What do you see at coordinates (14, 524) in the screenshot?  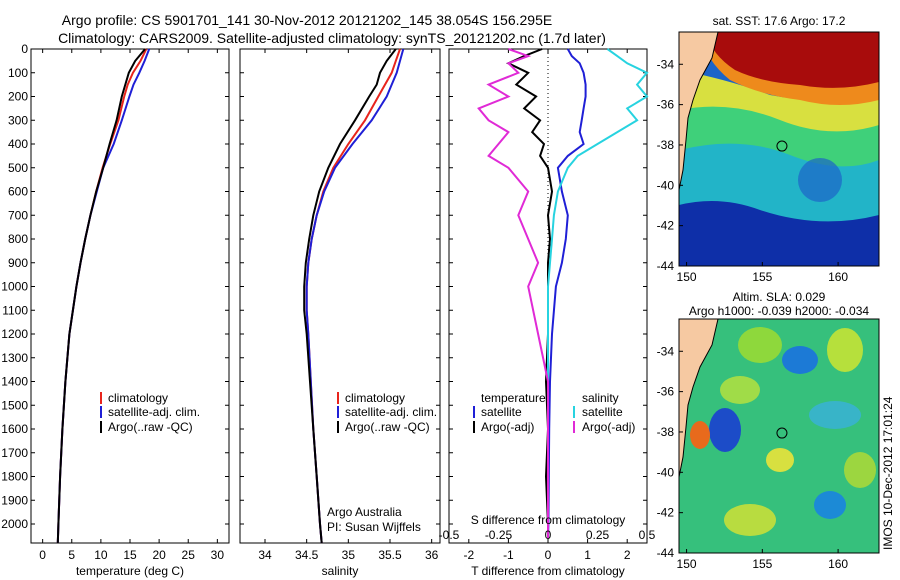 I see `y-tick-label: 2000` at bounding box center [14, 524].